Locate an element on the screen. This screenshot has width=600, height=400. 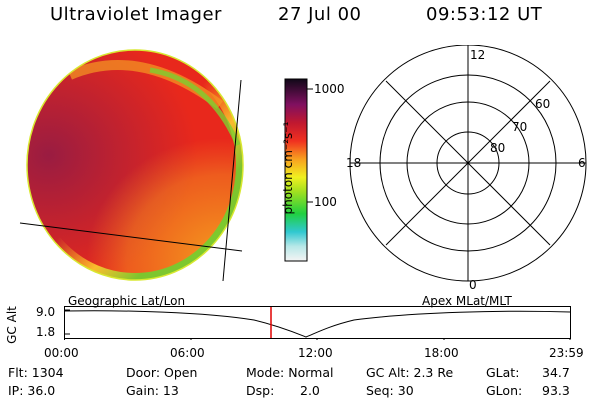
lat-label-70: 70 is located at coordinates (520, 127).